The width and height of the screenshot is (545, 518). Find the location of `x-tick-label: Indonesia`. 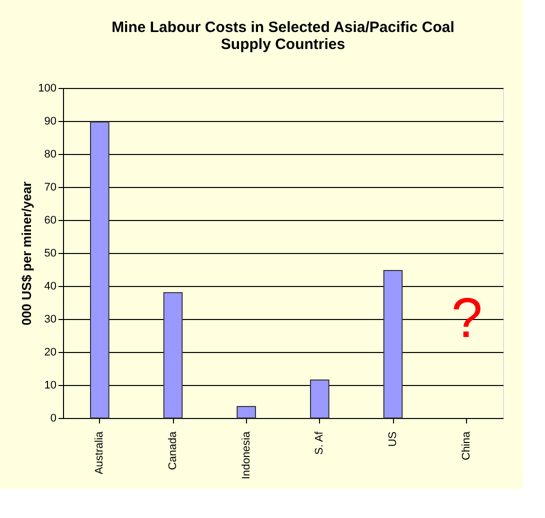

x-tick-label: Indonesia is located at coordinates (246, 455).